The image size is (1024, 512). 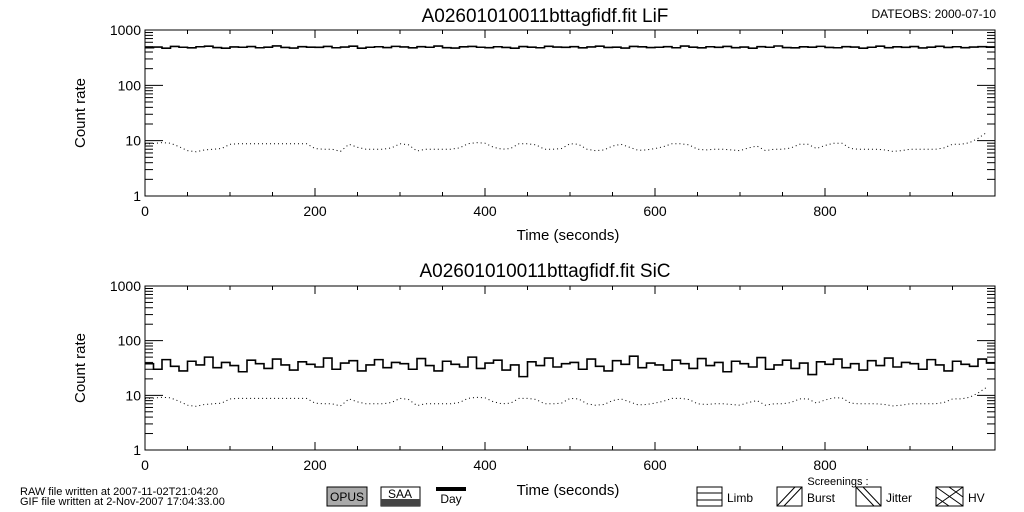 I want to click on limb-label: Limb, so click(x=740, y=498).